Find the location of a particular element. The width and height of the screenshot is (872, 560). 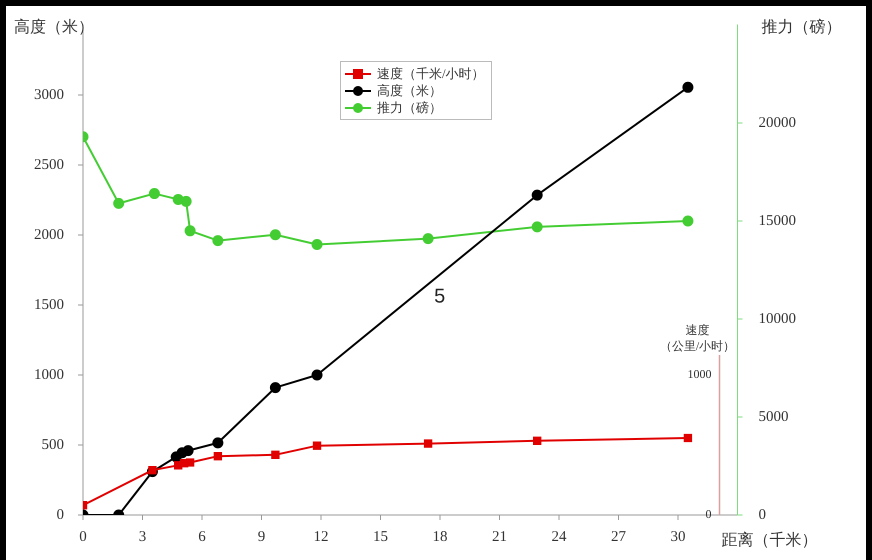

y-tick-label: 500 is located at coordinates (53, 444).